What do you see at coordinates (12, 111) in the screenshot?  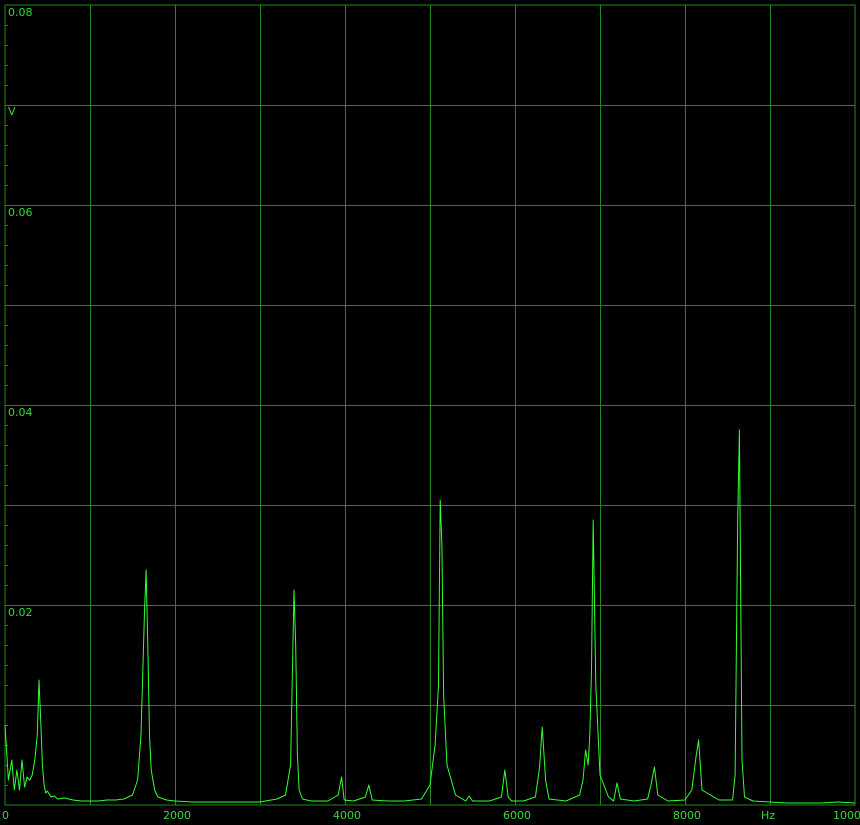 I see `y-unit-label: V` at bounding box center [12, 111].